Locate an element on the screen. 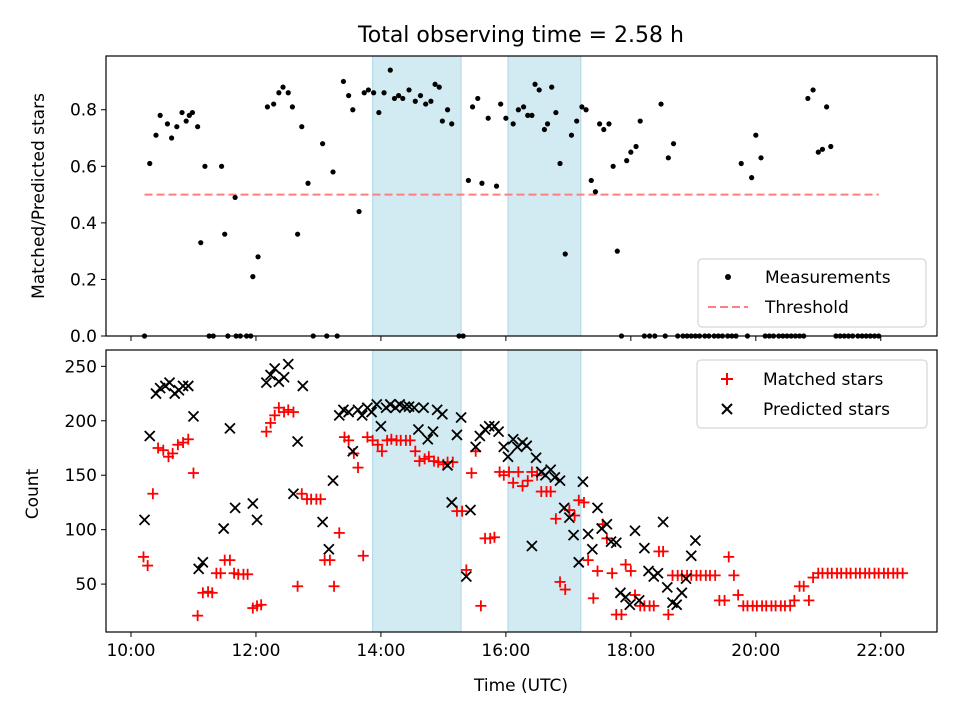 Image resolution: width=960 pixels, height=720 pixels. top-x-ticks is located at coordinates (506, 338).